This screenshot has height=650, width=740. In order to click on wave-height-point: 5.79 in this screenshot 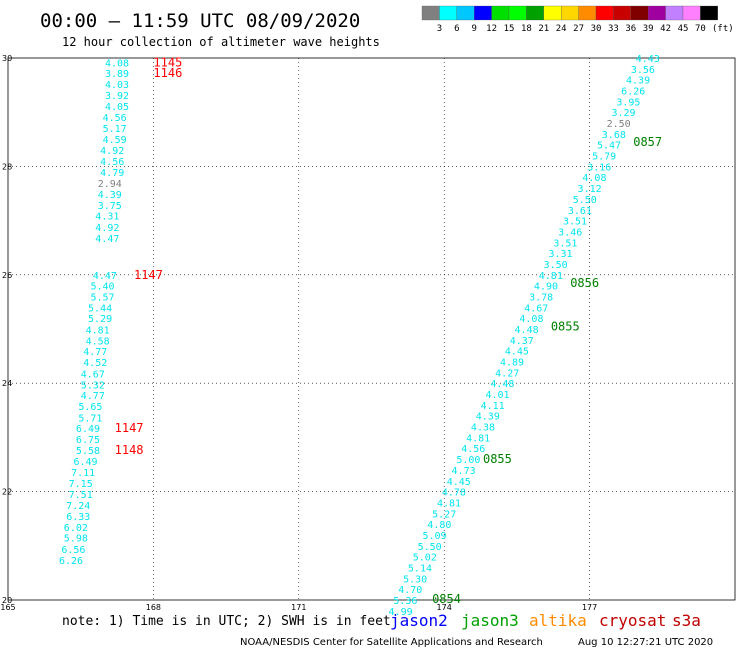, I will do `click(604, 157)`.